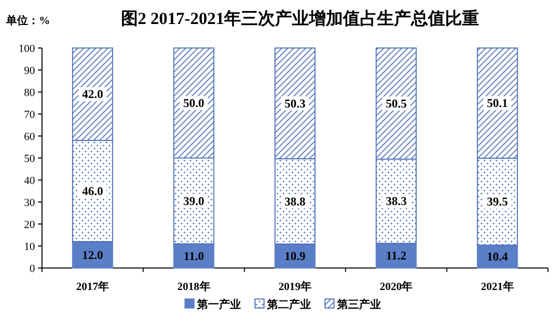  I want to click on data-label: 38.8, so click(295, 201).